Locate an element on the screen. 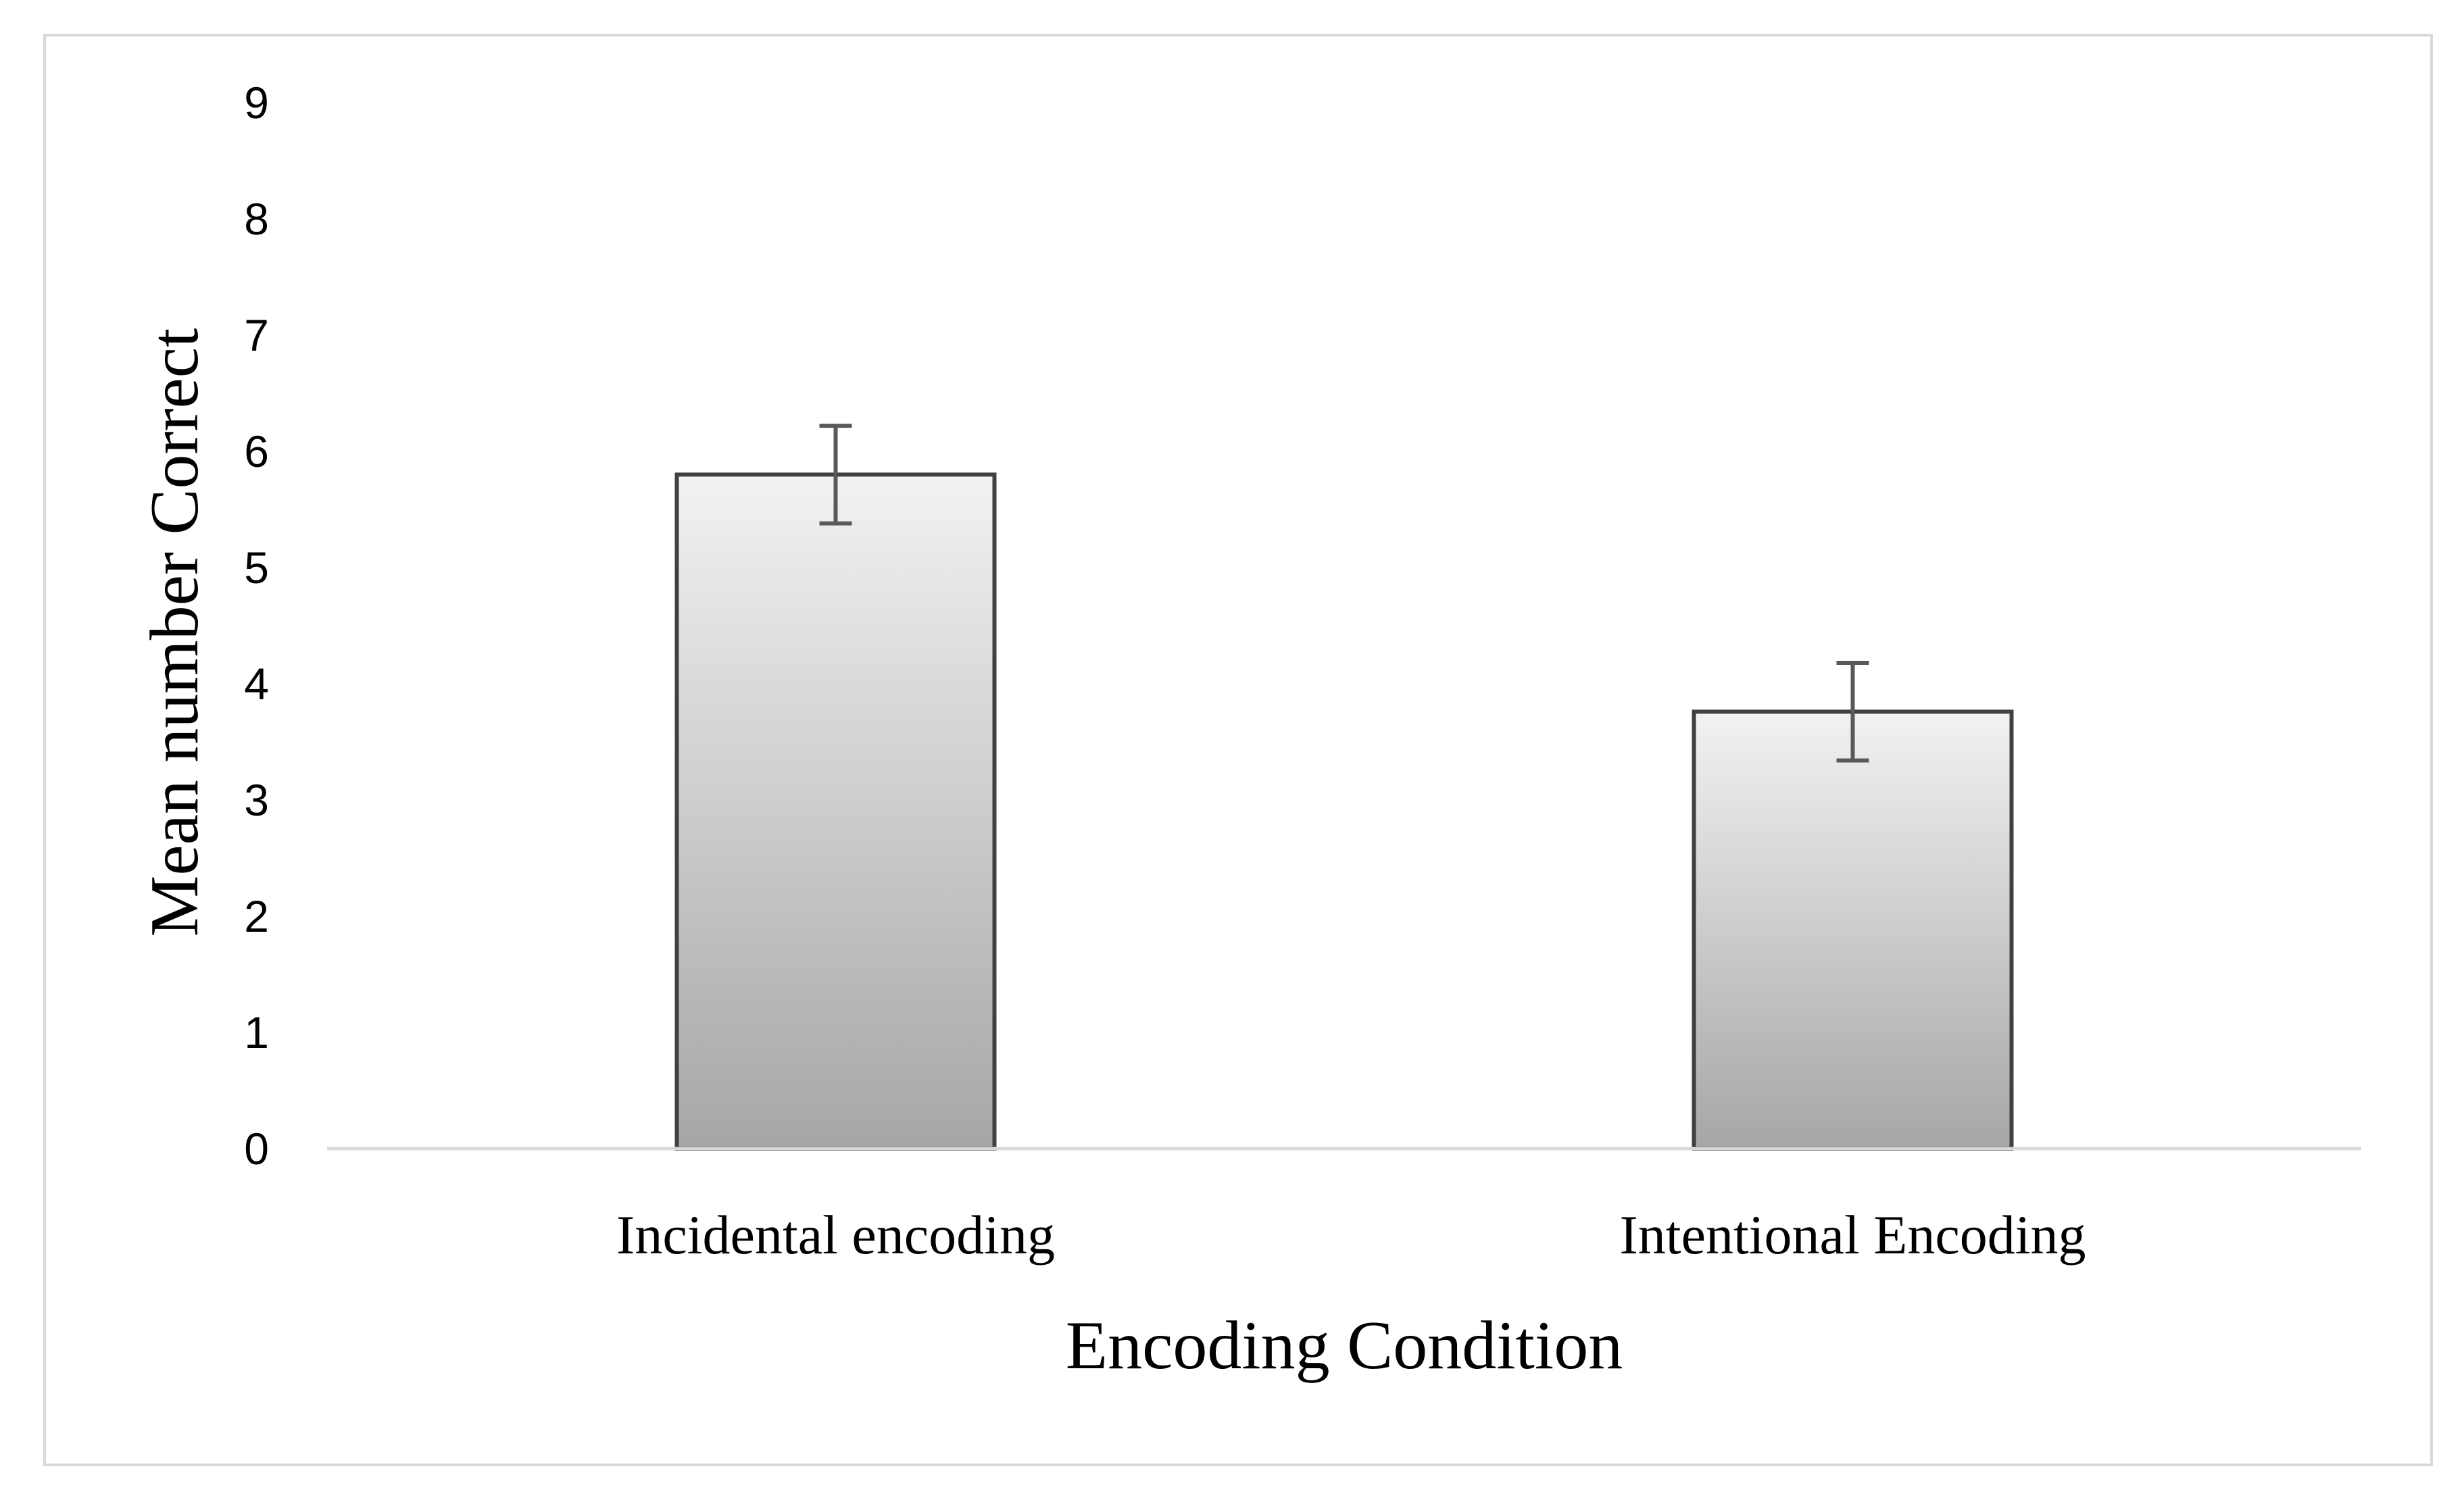 This screenshot has width=2464, height=1500. y-tick-label: 4 is located at coordinates (256, 684).